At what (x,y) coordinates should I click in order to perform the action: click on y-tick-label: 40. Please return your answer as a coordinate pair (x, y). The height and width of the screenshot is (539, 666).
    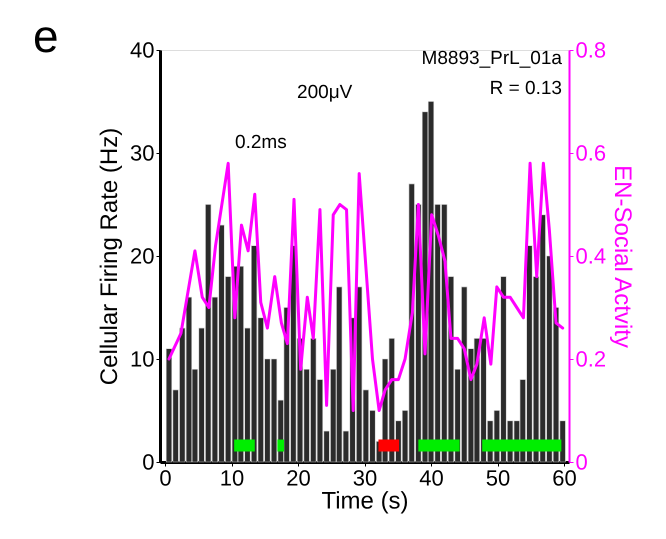
    Looking at the image, I should click on (142, 50).